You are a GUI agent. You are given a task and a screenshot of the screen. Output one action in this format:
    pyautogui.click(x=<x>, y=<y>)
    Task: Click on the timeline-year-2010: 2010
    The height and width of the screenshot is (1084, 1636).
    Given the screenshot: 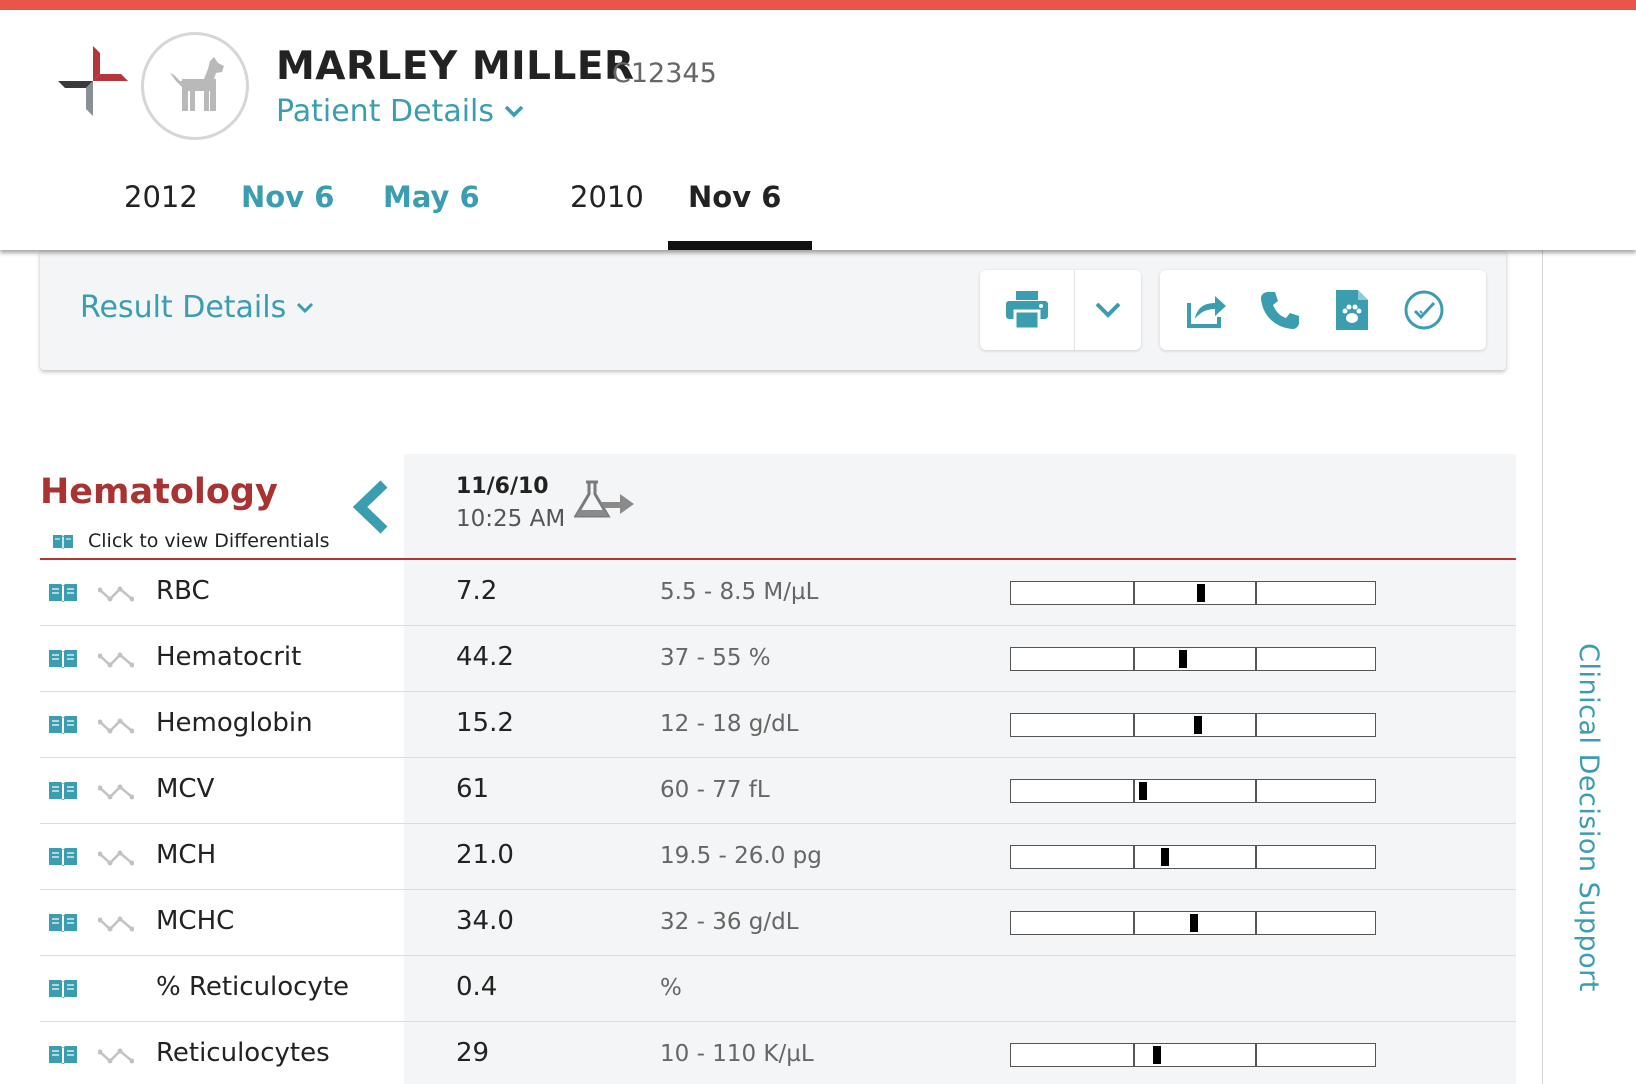 What is the action you would take?
    pyautogui.click(x=607, y=197)
    